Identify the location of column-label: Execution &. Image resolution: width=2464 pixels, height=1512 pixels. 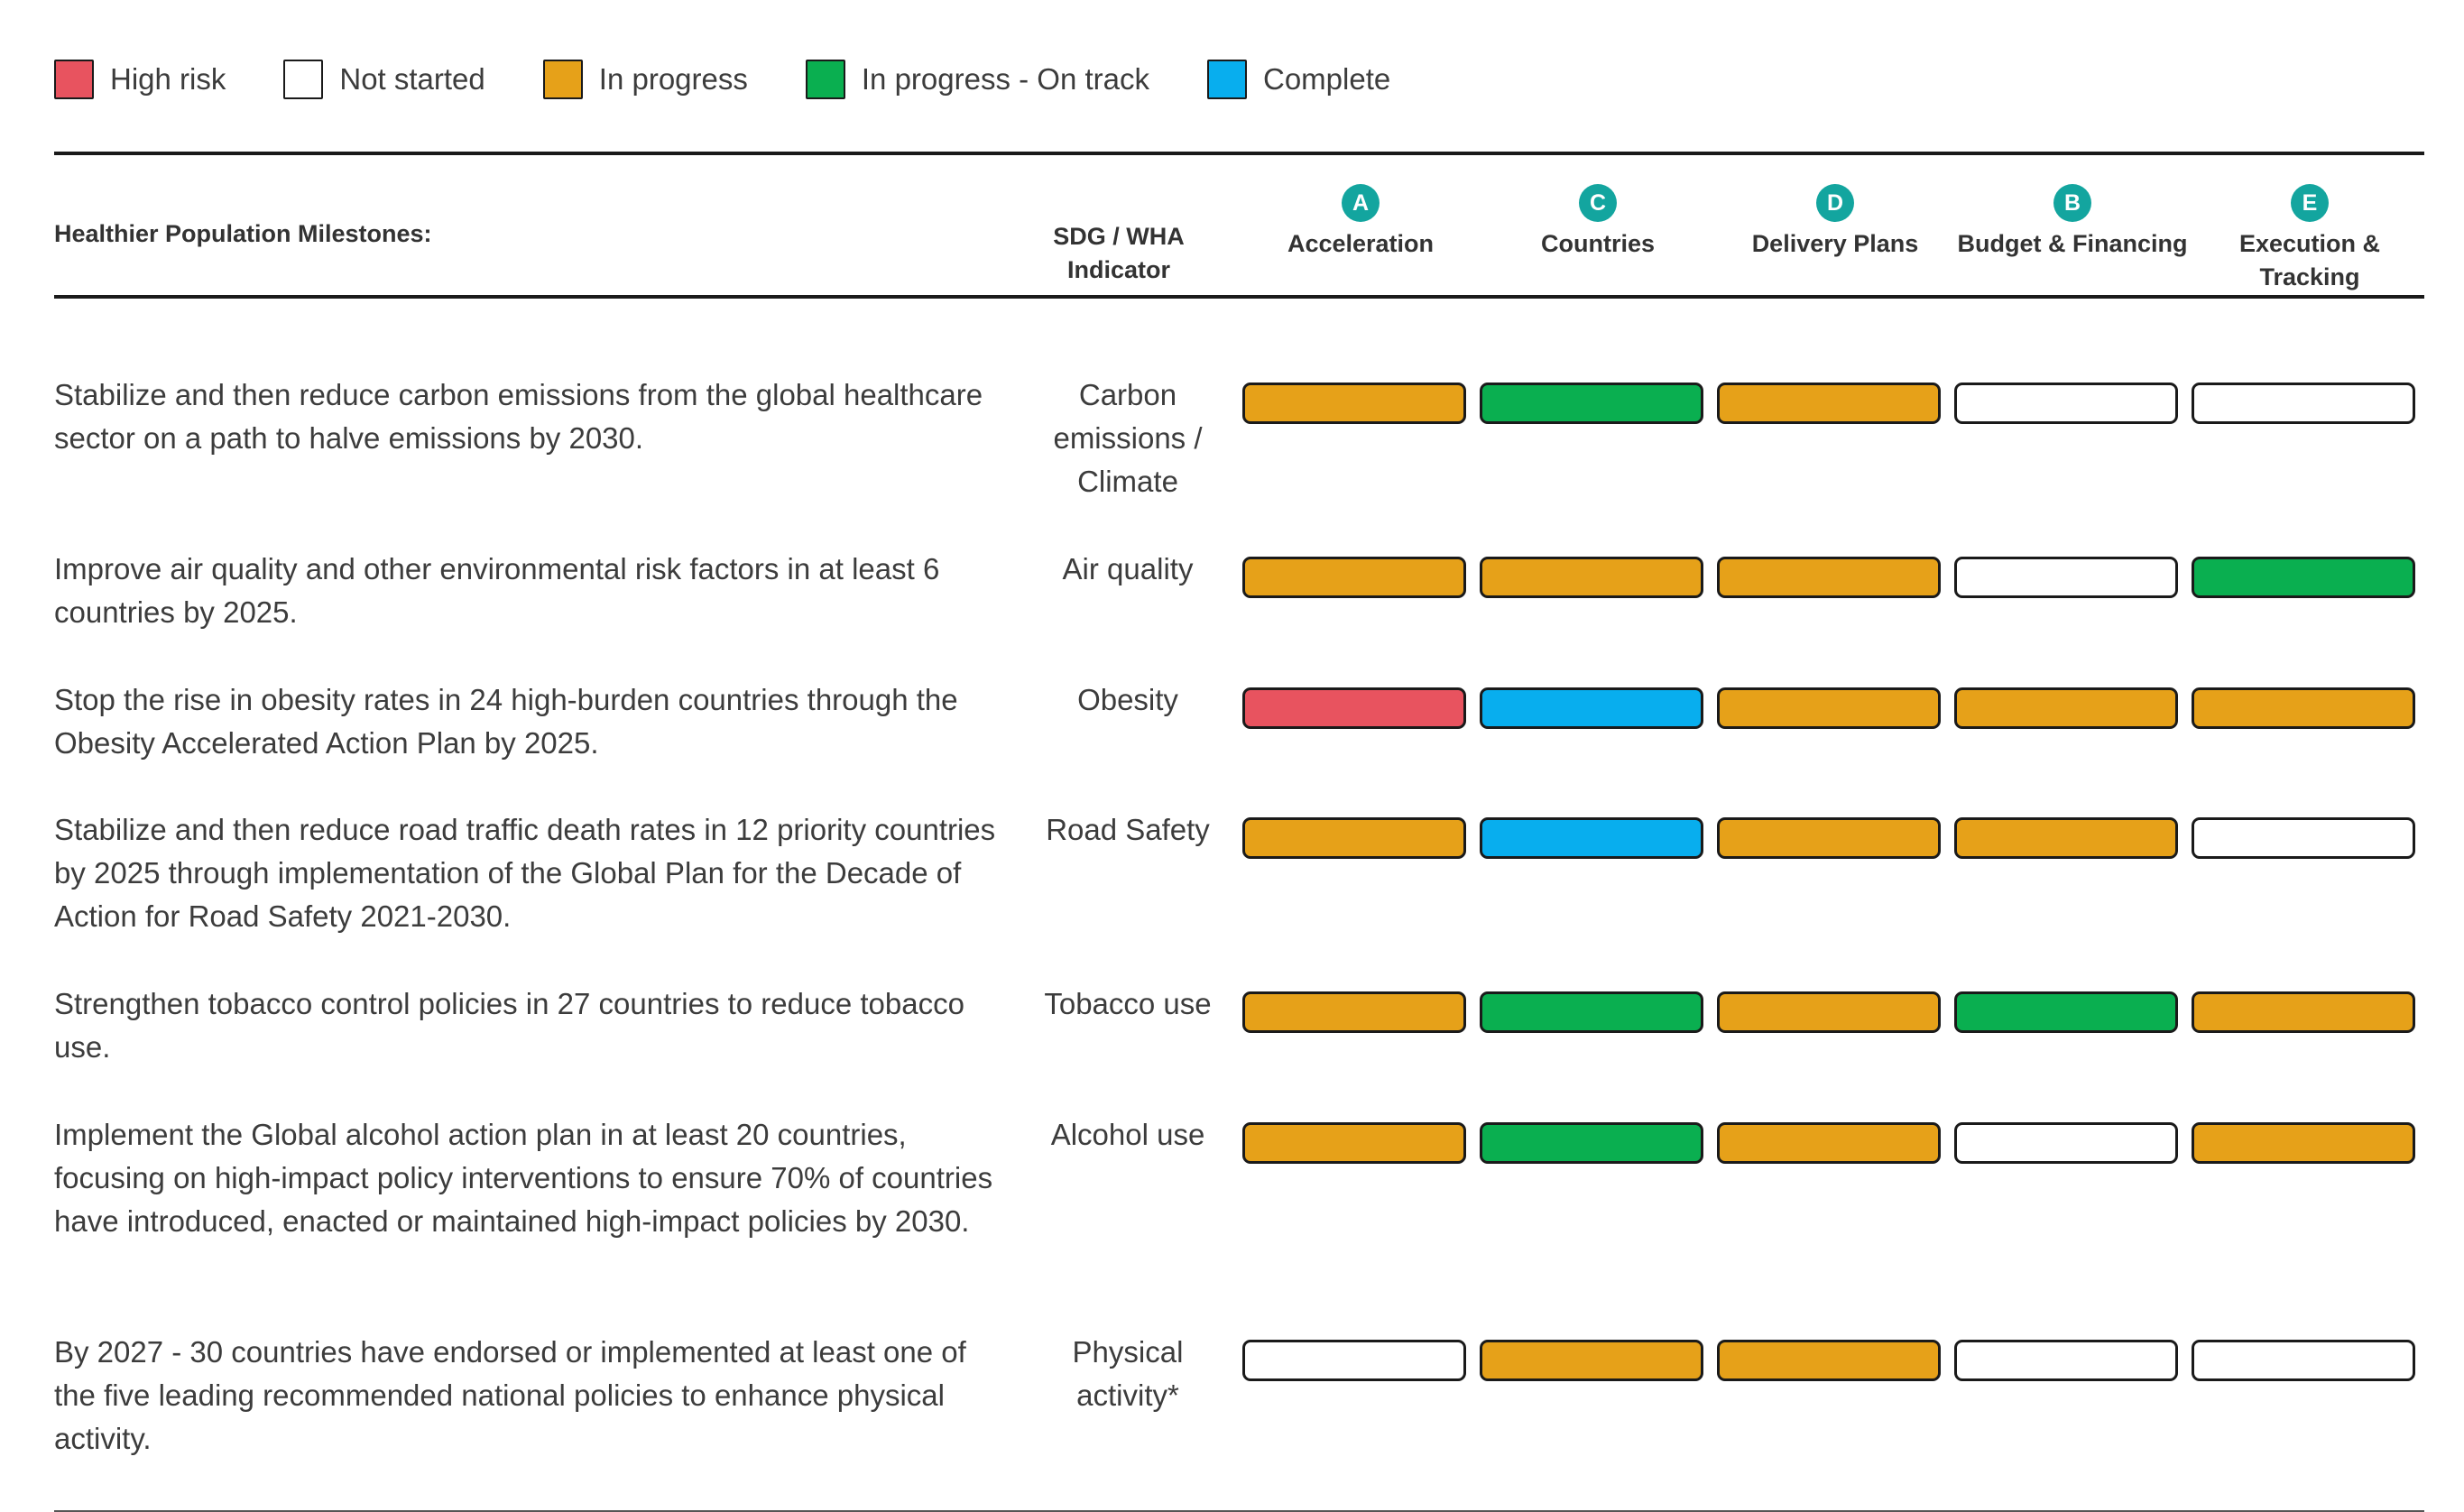
(2309, 243).